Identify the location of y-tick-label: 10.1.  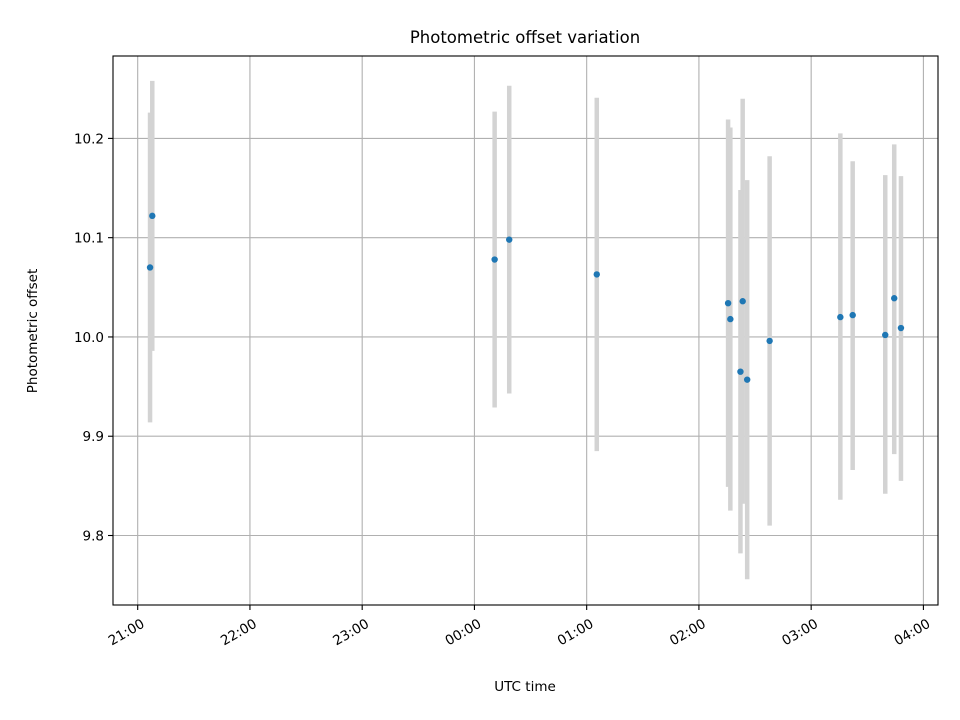
(89, 239).